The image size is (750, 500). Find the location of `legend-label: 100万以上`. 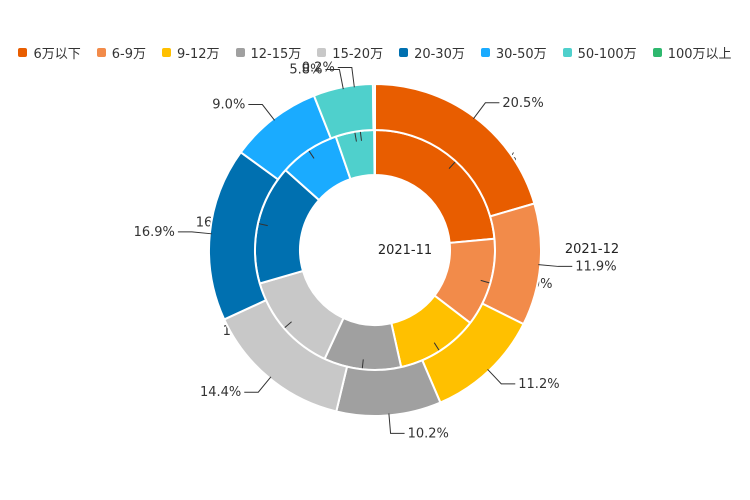

legend-label: 100万以上 is located at coordinates (699, 54).